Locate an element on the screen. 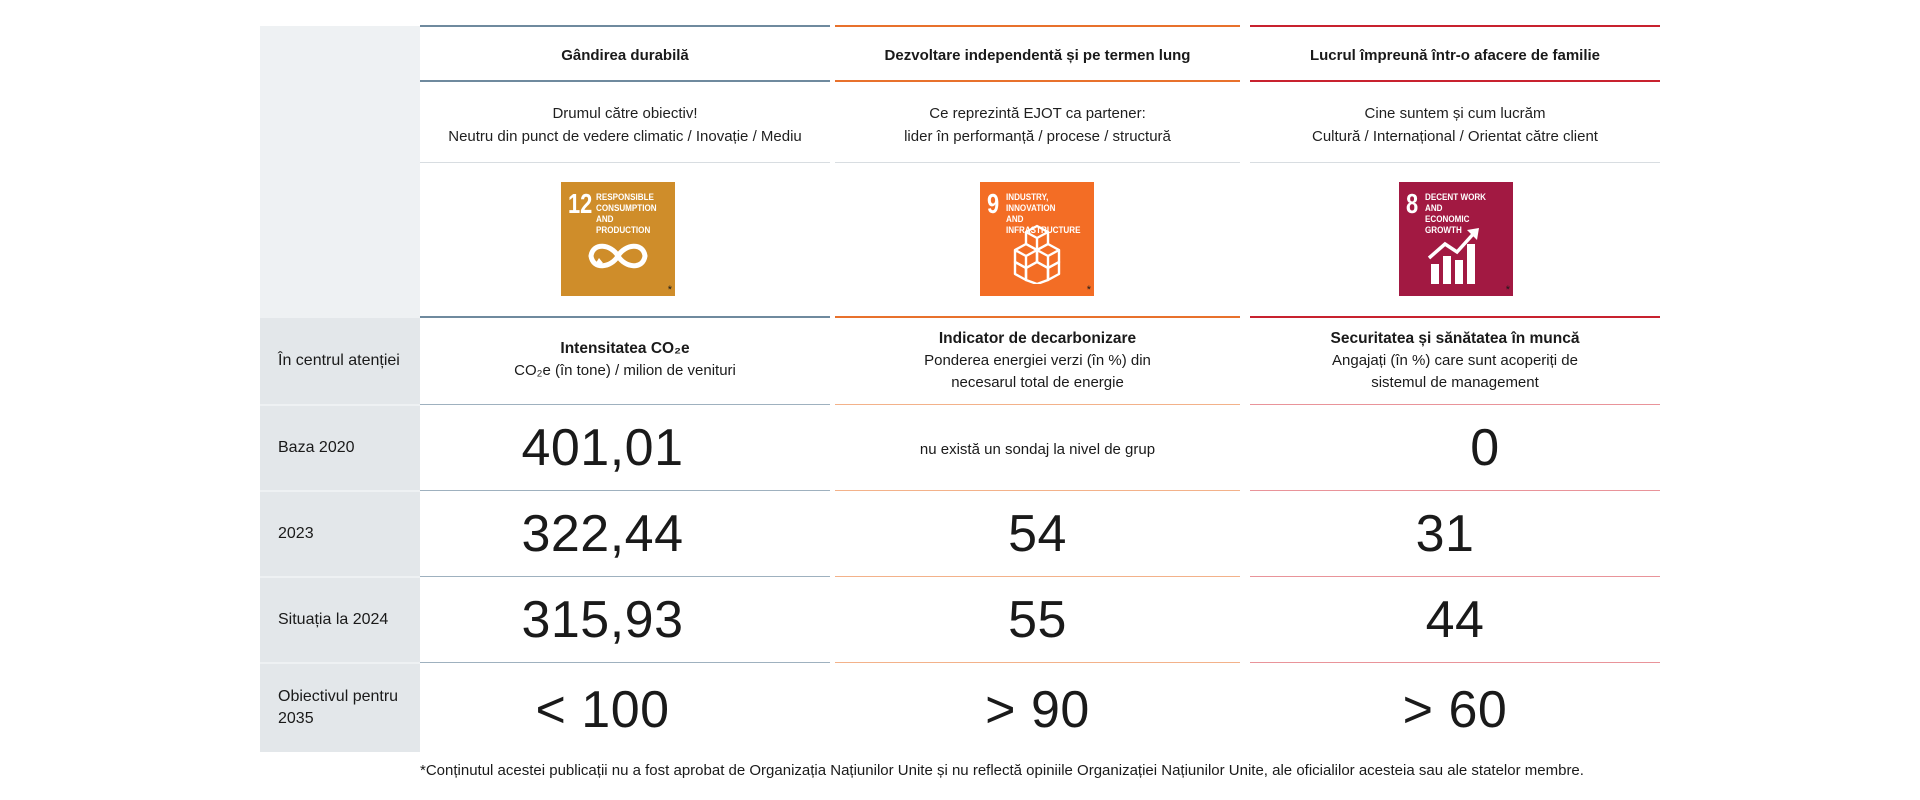 The height and width of the screenshot is (800, 1920). row-label-focus: În centrul atenției is located at coordinates (339, 360).